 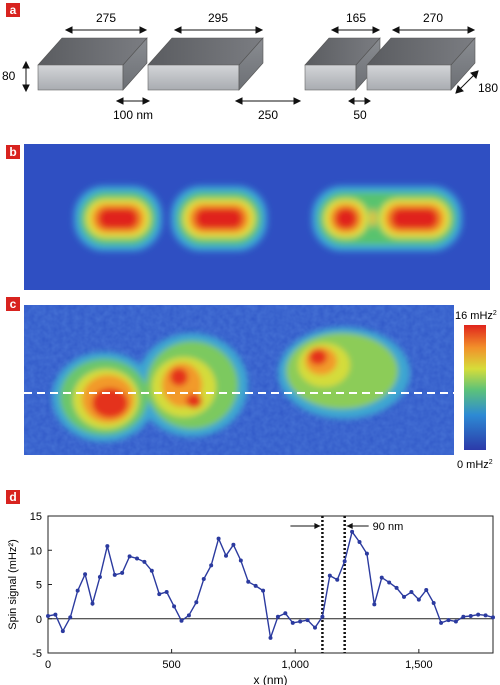 I want to click on x-tick-label: 500, so click(x=171, y=665).